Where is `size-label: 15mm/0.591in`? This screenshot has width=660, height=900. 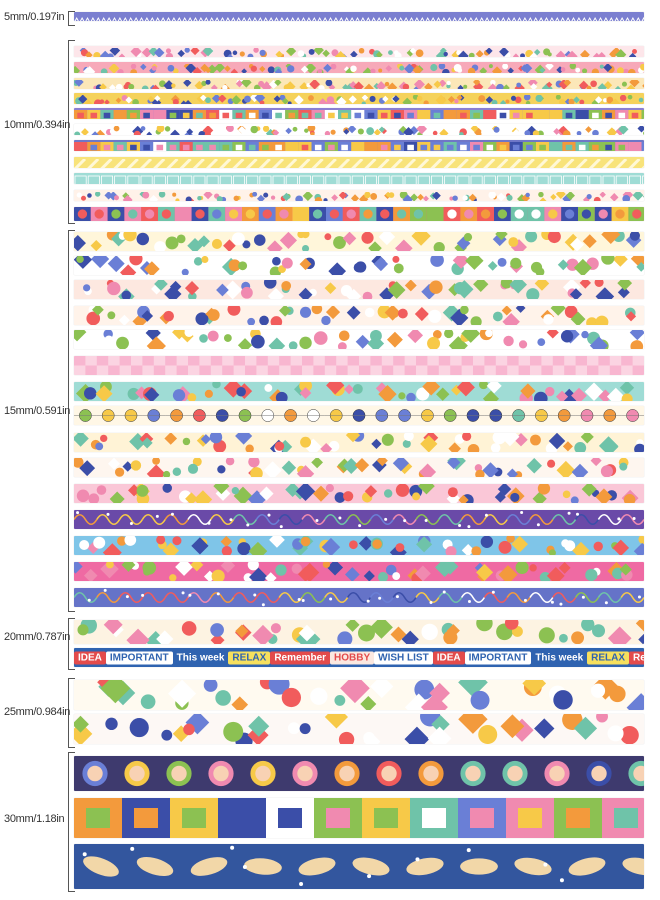
size-label: 15mm/0.591in is located at coordinates (37, 411).